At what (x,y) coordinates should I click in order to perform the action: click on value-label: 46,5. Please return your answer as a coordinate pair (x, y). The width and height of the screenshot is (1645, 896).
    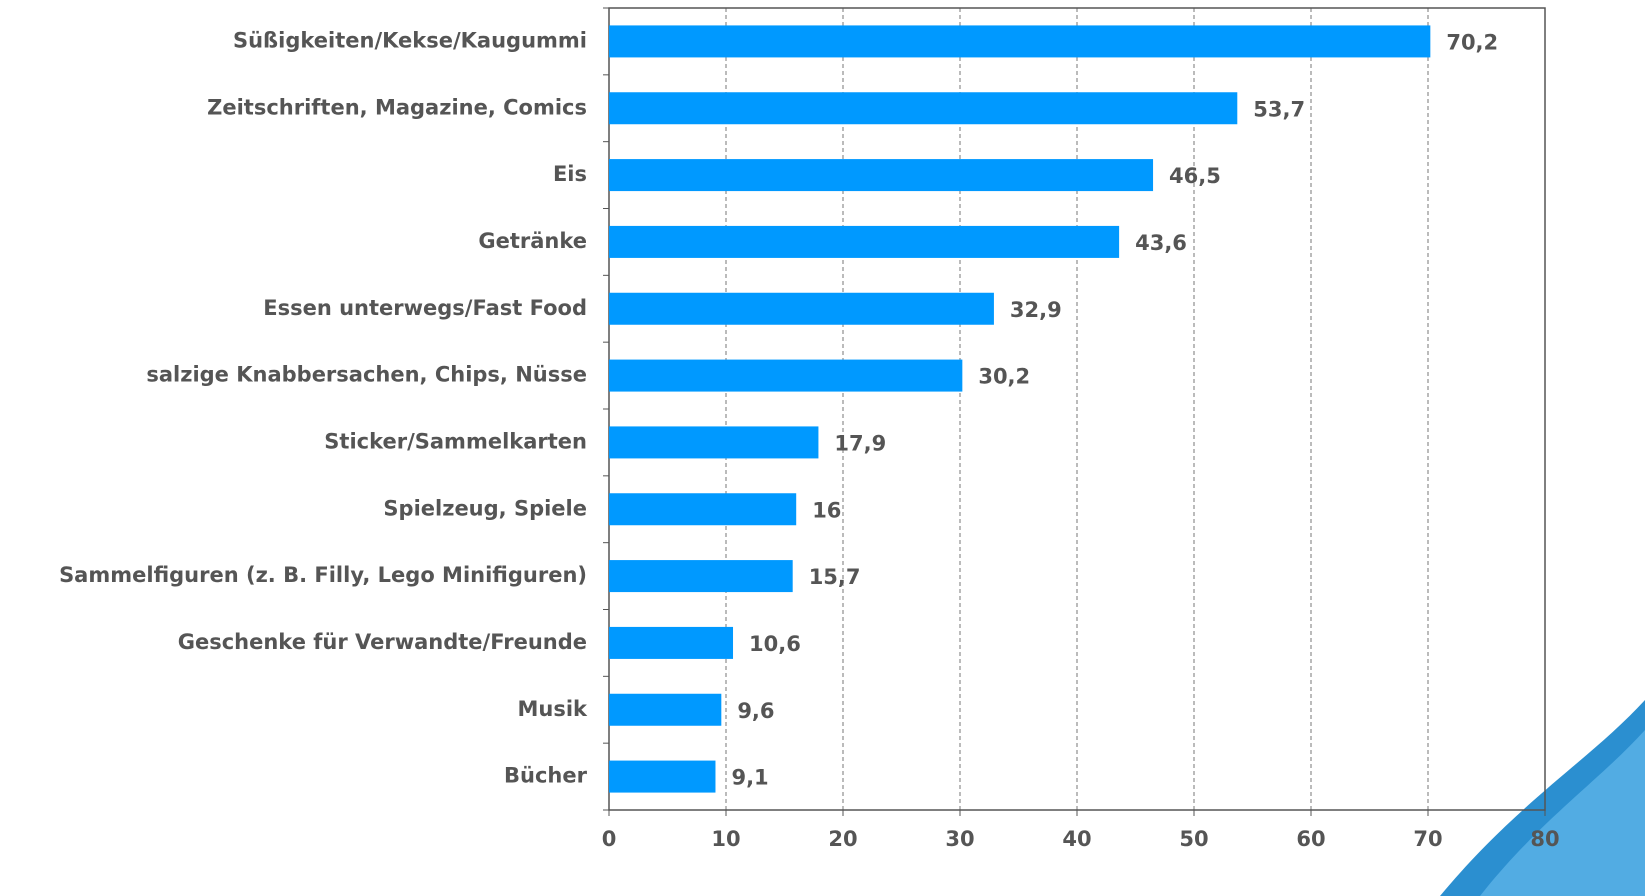
    Looking at the image, I should click on (1195, 176).